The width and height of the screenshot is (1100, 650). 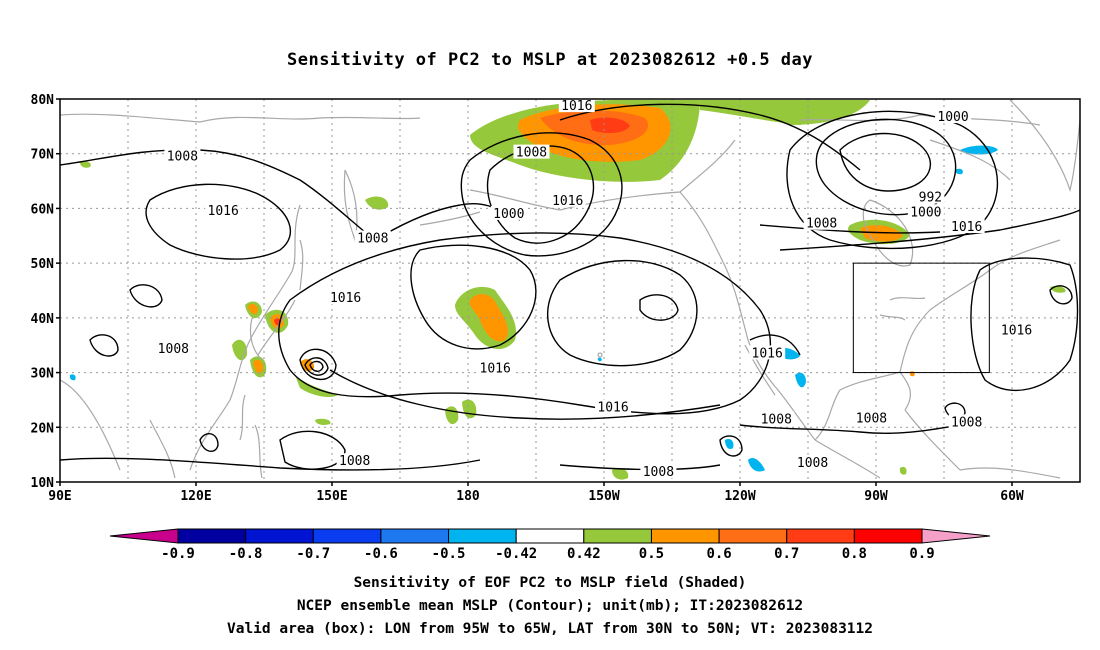 What do you see at coordinates (525, 394) in the screenshot?
I see `contour-1016-subtropical` at bounding box center [525, 394].